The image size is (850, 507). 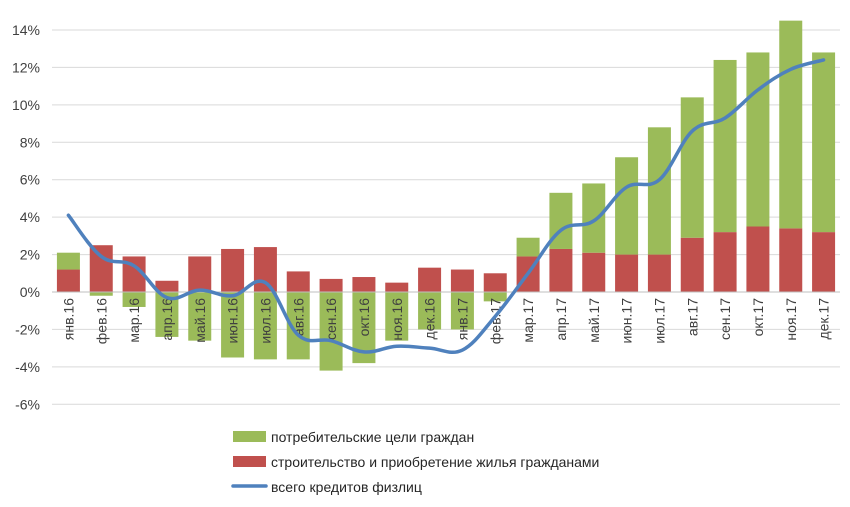 What do you see at coordinates (167, 319) in the screenshot?
I see `x-tick-label: апр.16` at bounding box center [167, 319].